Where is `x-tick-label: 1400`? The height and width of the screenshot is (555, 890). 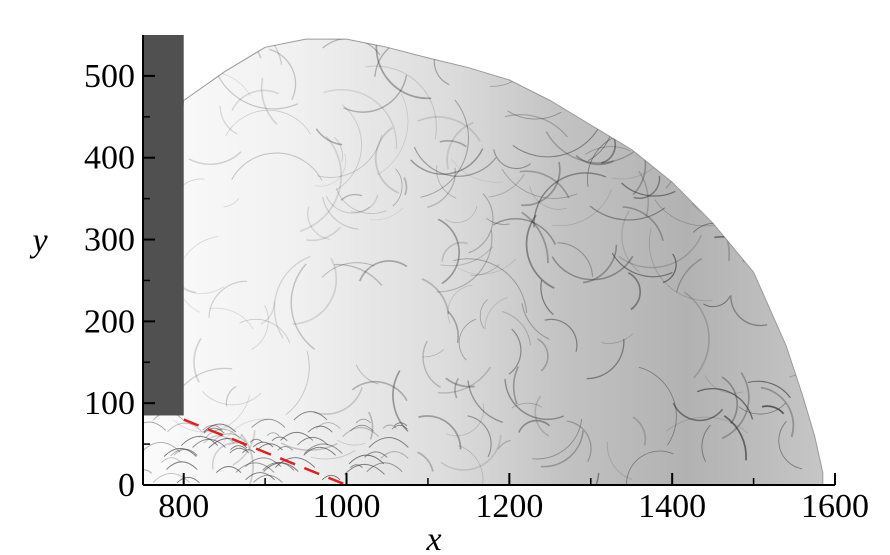 x-tick-label: 1400 is located at coordinates (672, 506).